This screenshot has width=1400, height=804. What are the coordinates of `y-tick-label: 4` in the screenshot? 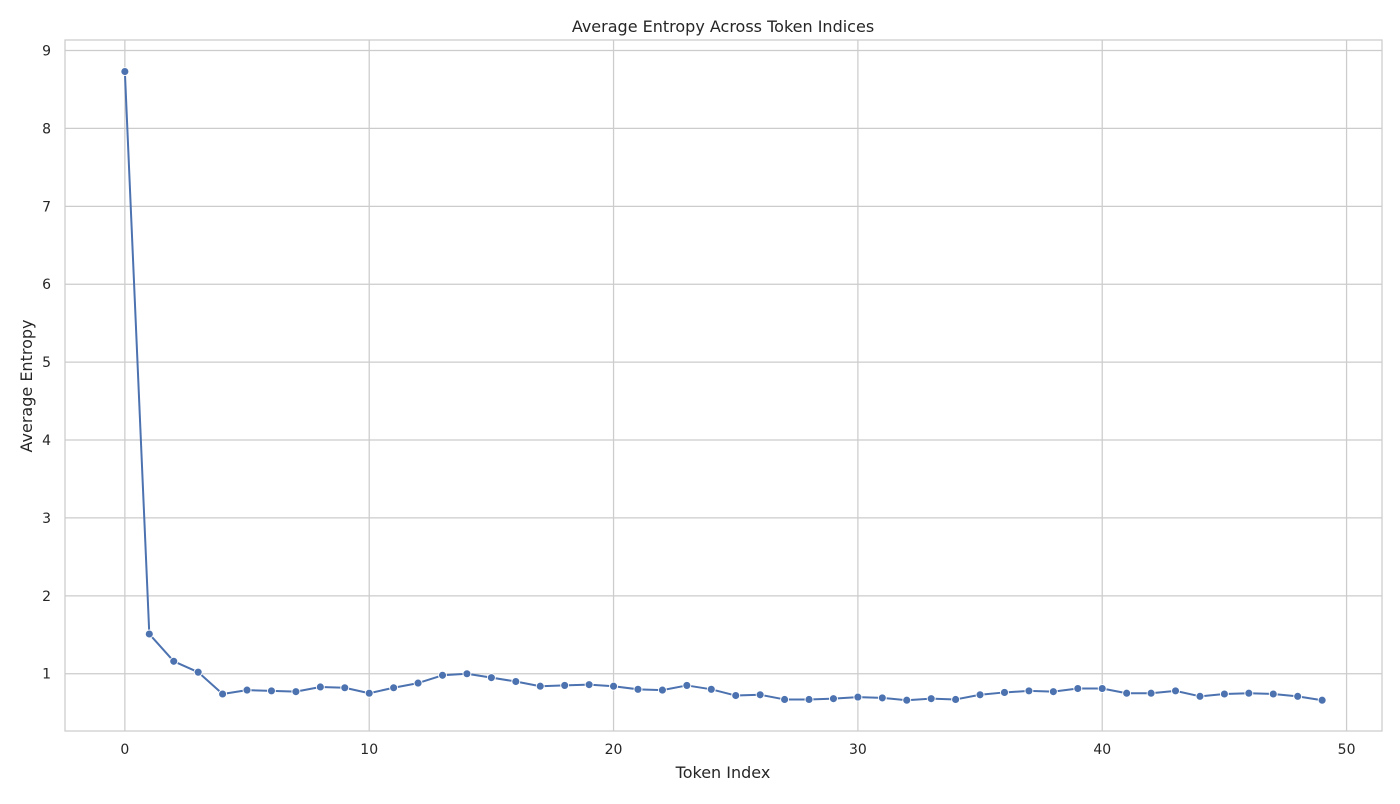 It's located at (46, 441).